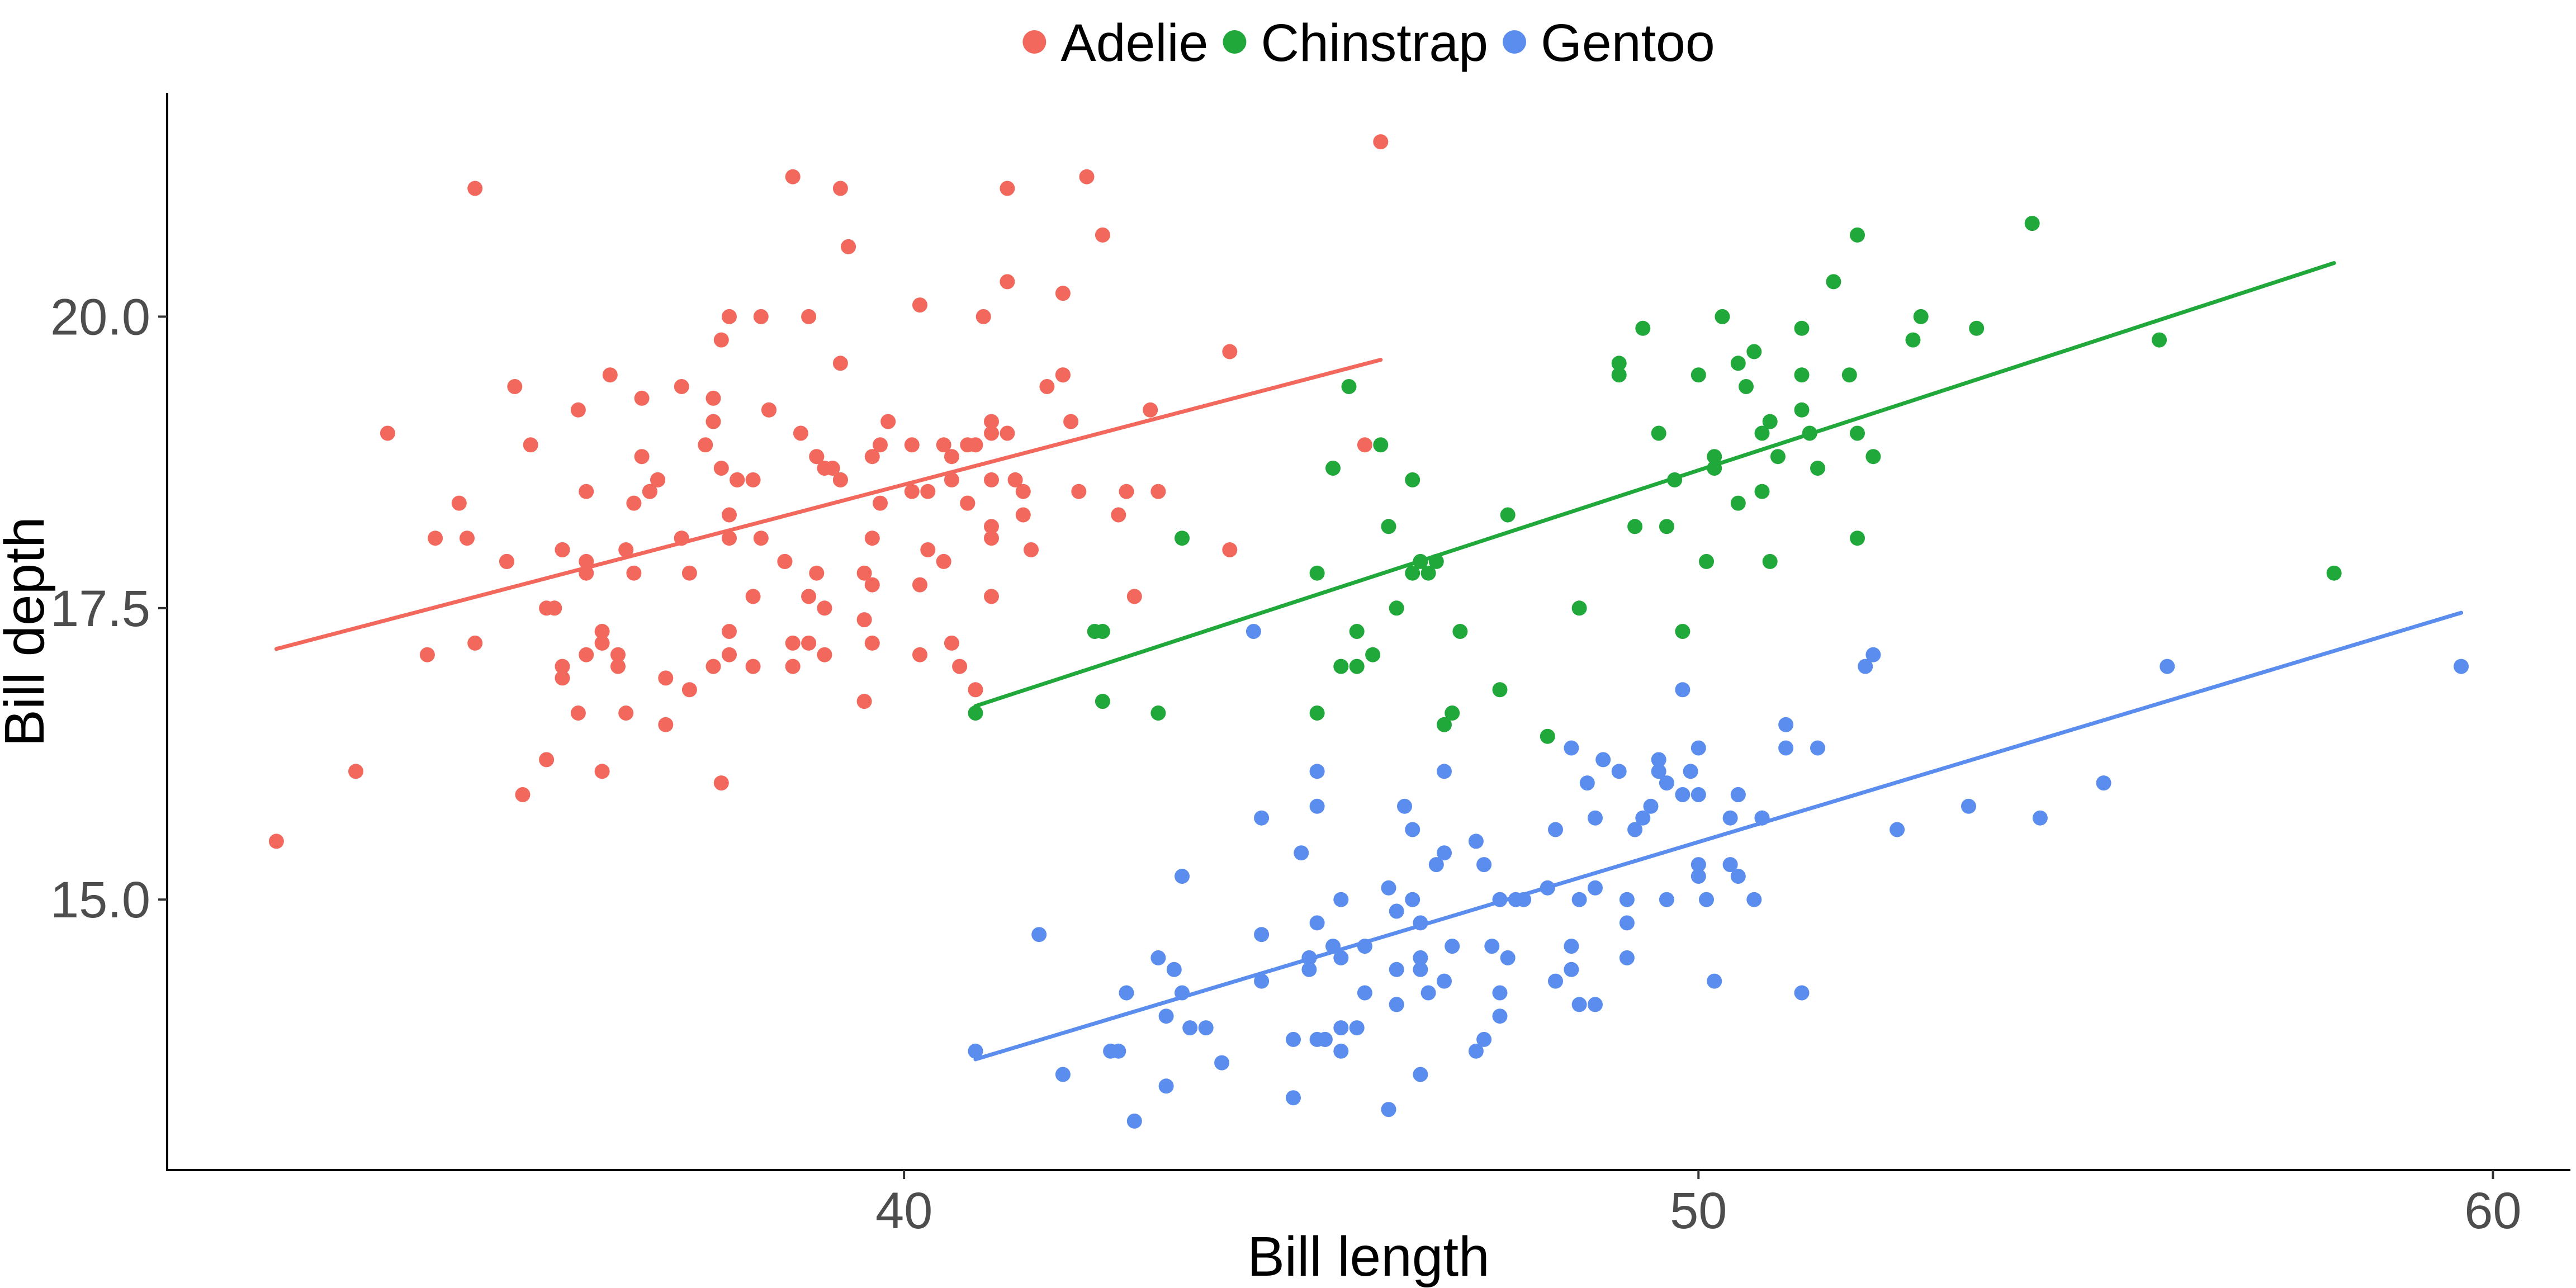  What do you see at coordinates (1699, 1210) in the screenshot?
I see `x-tick-label: 50` at bounding box center [1699, 1210].